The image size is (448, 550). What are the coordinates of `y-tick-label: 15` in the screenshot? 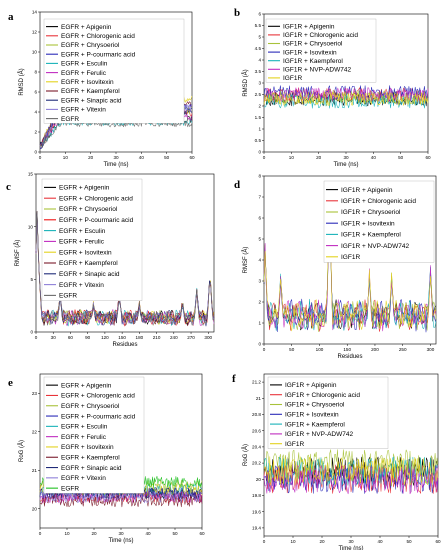 It's located at (31, 174).